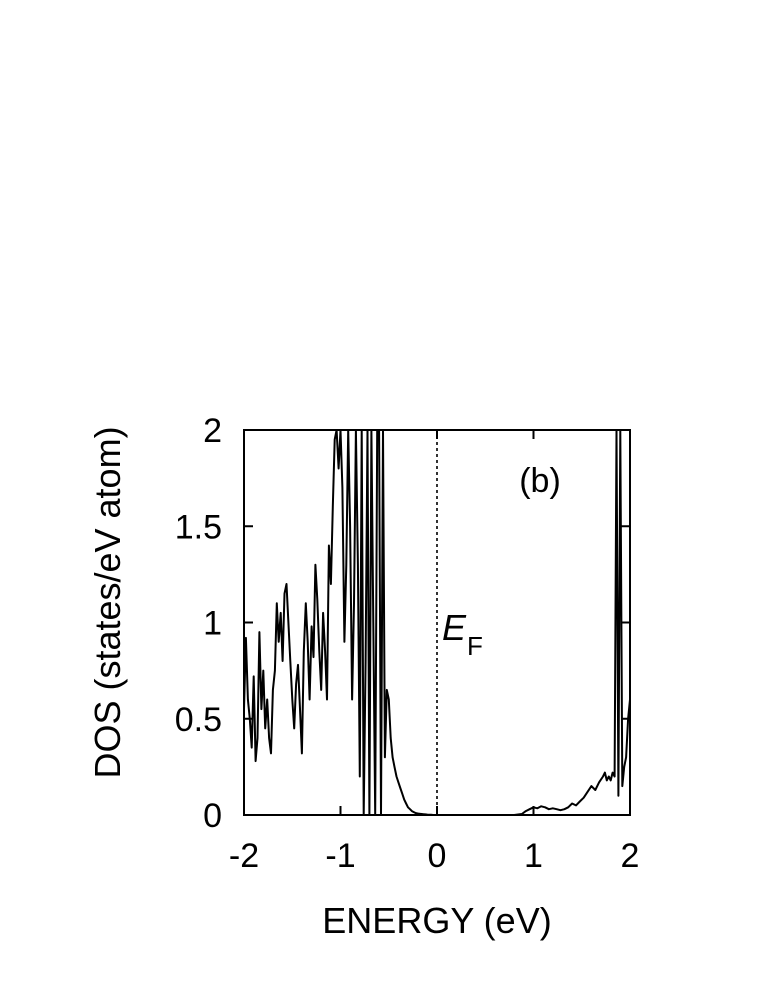 This screenshot has width=771, height=1004. I want to click on x-tick-label: 2, so click(630, 856).